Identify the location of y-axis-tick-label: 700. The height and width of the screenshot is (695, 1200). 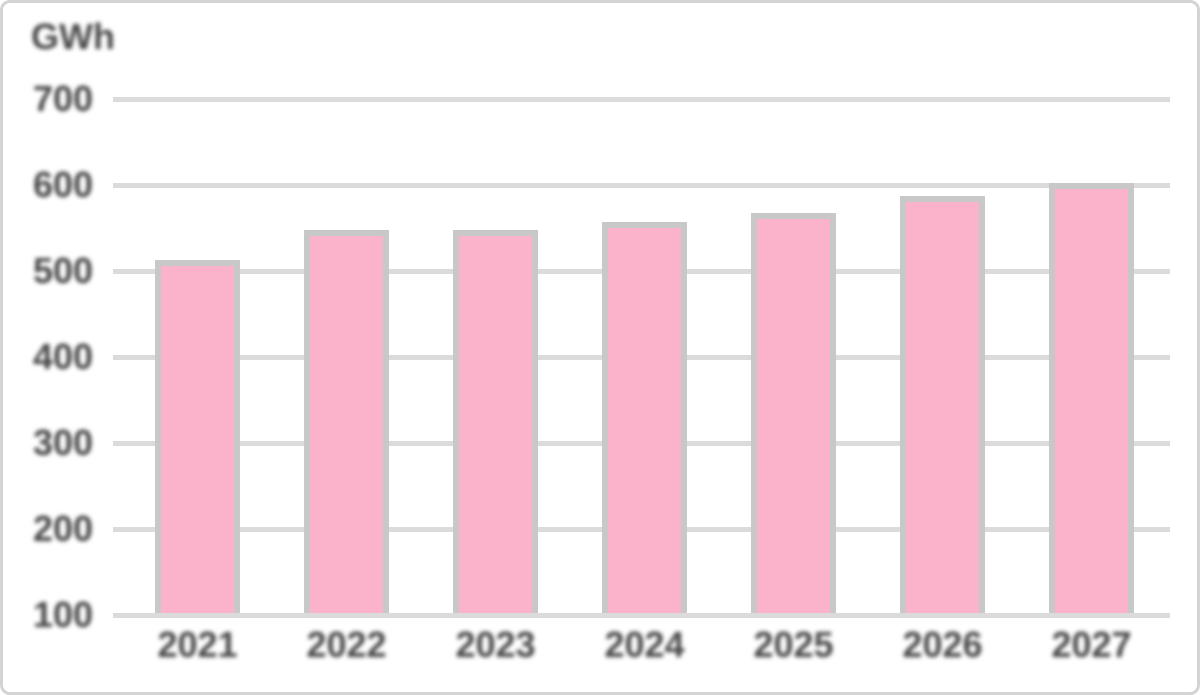
(63, 98).